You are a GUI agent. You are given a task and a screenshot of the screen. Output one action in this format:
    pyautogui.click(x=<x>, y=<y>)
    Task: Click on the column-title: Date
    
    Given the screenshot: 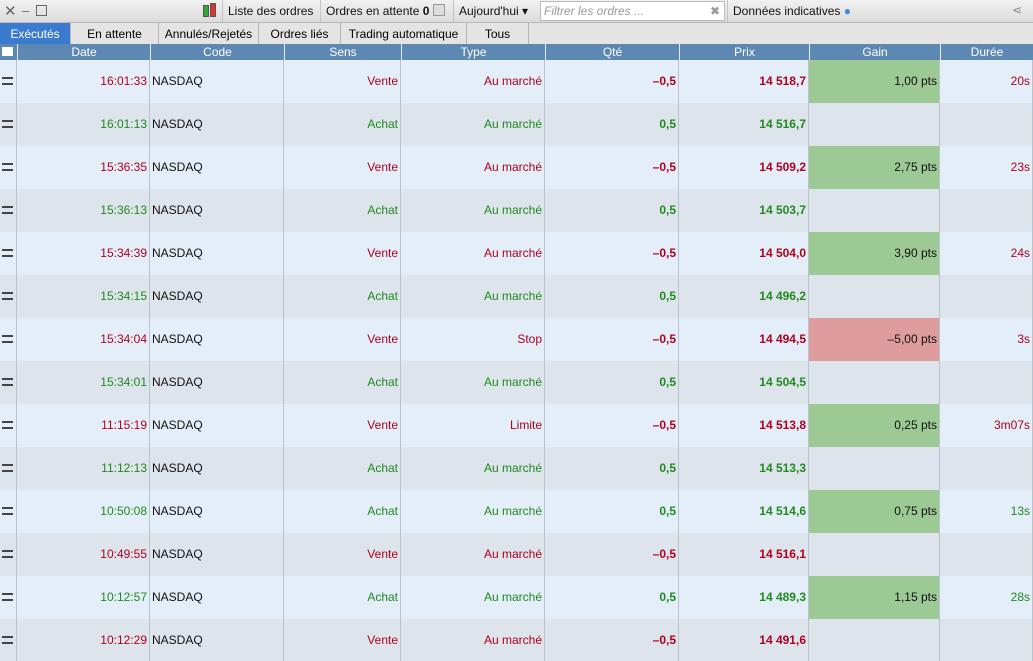 What is the action you would take?
    pyautogui.click(x=83, y=52)
    